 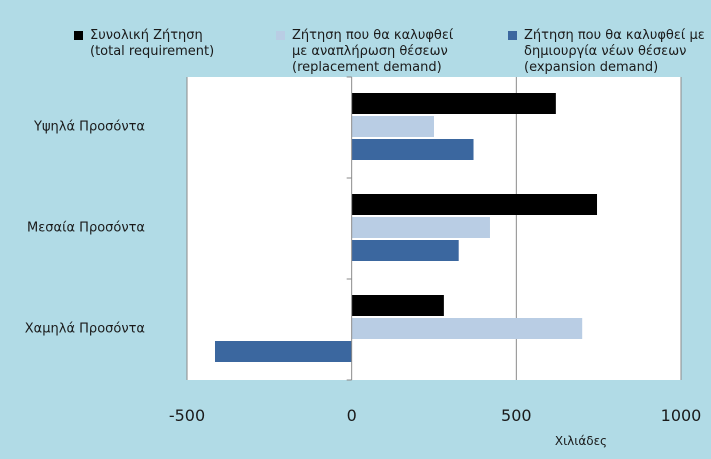 What do you see at coordinates (85, 329) in the screenshot?
I see `category-label-3: Χαμηλά Προσόντα` at bounding box center [85, 329].